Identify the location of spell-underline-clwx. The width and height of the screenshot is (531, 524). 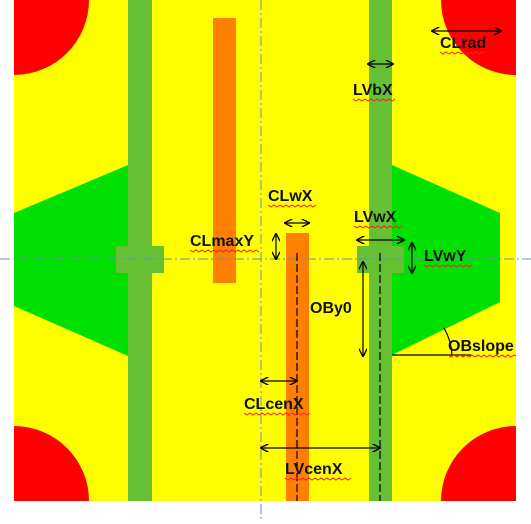
(292, 206).